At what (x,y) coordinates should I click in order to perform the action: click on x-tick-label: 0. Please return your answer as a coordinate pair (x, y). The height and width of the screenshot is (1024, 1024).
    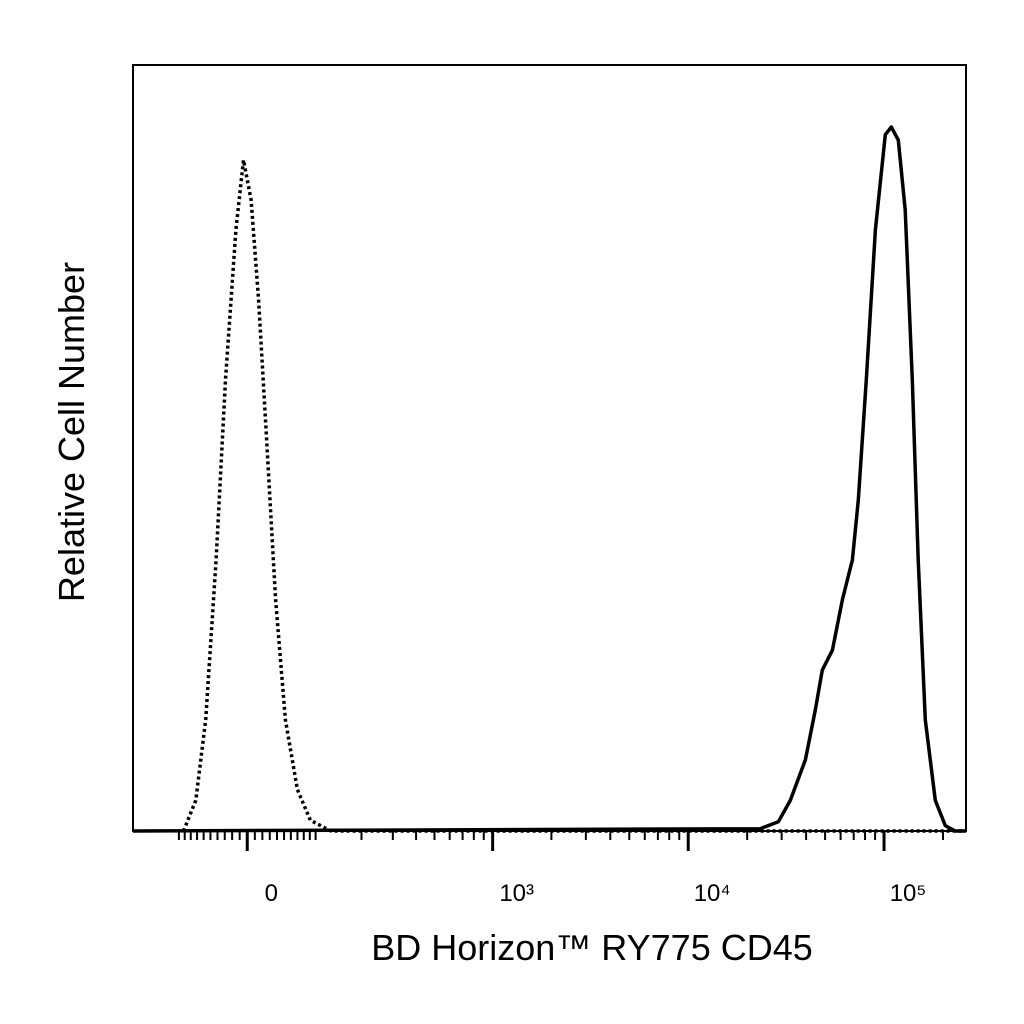
    Looking at the image, I should click on (271, 893).